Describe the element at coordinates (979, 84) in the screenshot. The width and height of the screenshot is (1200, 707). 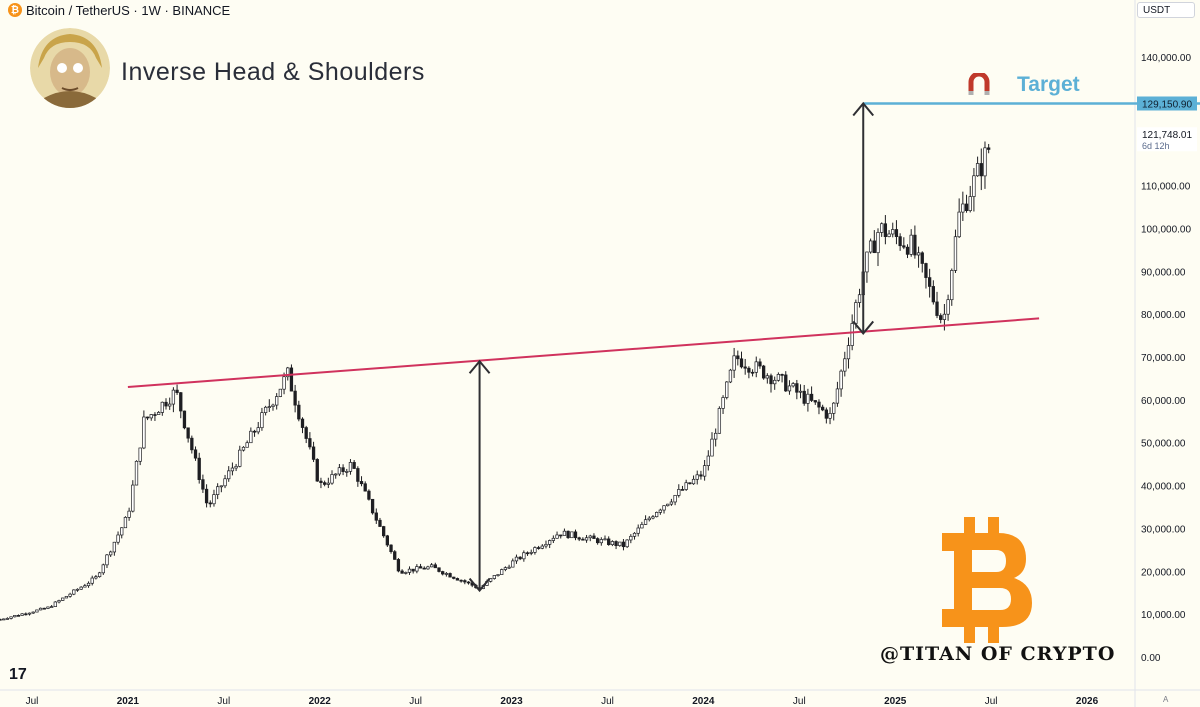
I see `magnet-icon` at that location.